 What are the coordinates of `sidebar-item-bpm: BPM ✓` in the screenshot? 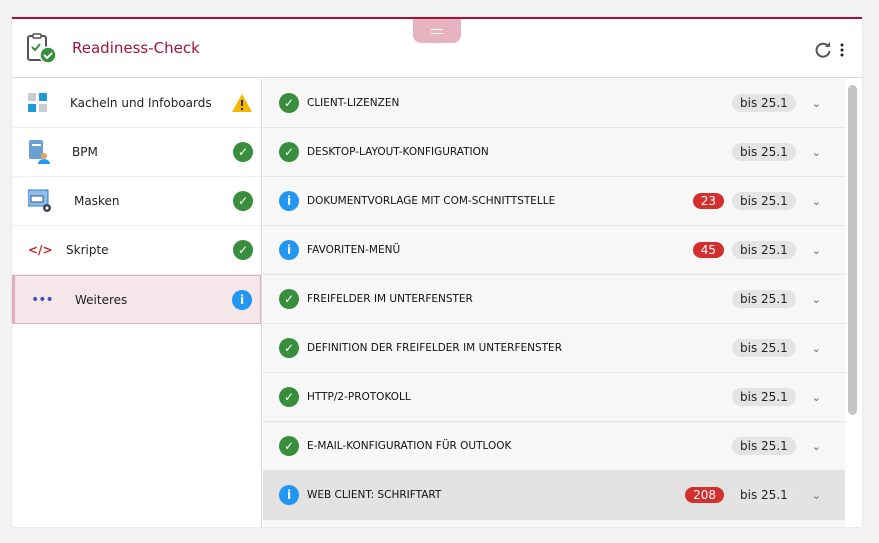 It's located at (136, 152).